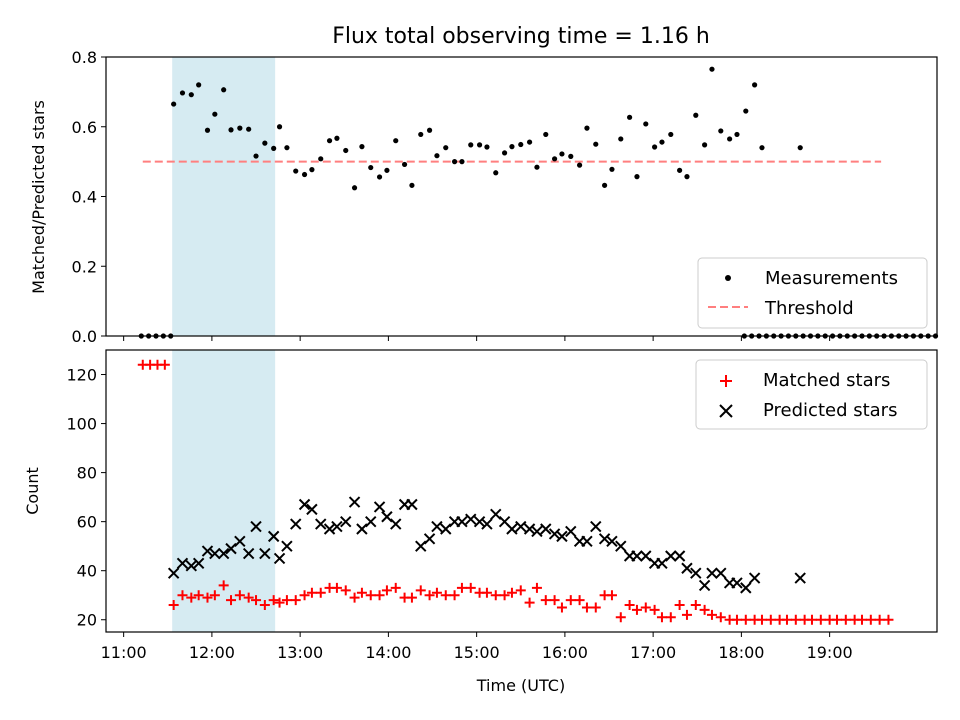 This screenshot has width=960, height=720. I want to click on x-tick-label: 12:00, so click(212, 652).